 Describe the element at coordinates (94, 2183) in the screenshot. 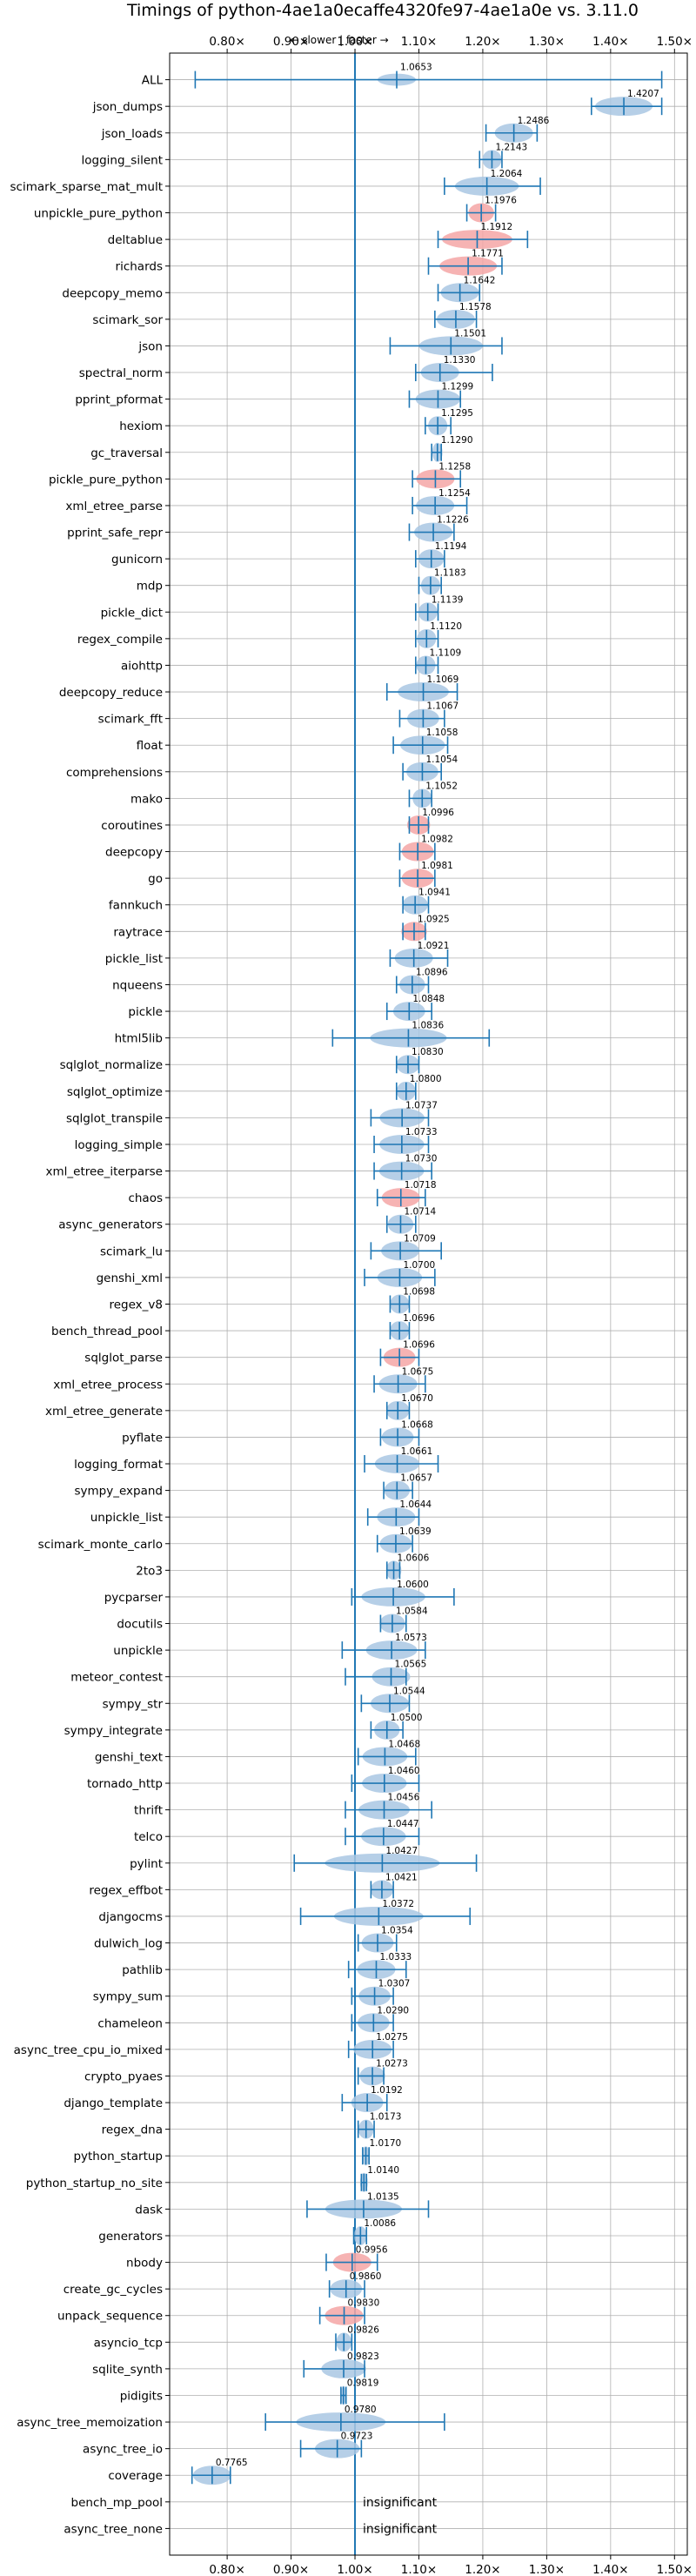

I see `y-tick-label: python_startup_no_site` at that location.